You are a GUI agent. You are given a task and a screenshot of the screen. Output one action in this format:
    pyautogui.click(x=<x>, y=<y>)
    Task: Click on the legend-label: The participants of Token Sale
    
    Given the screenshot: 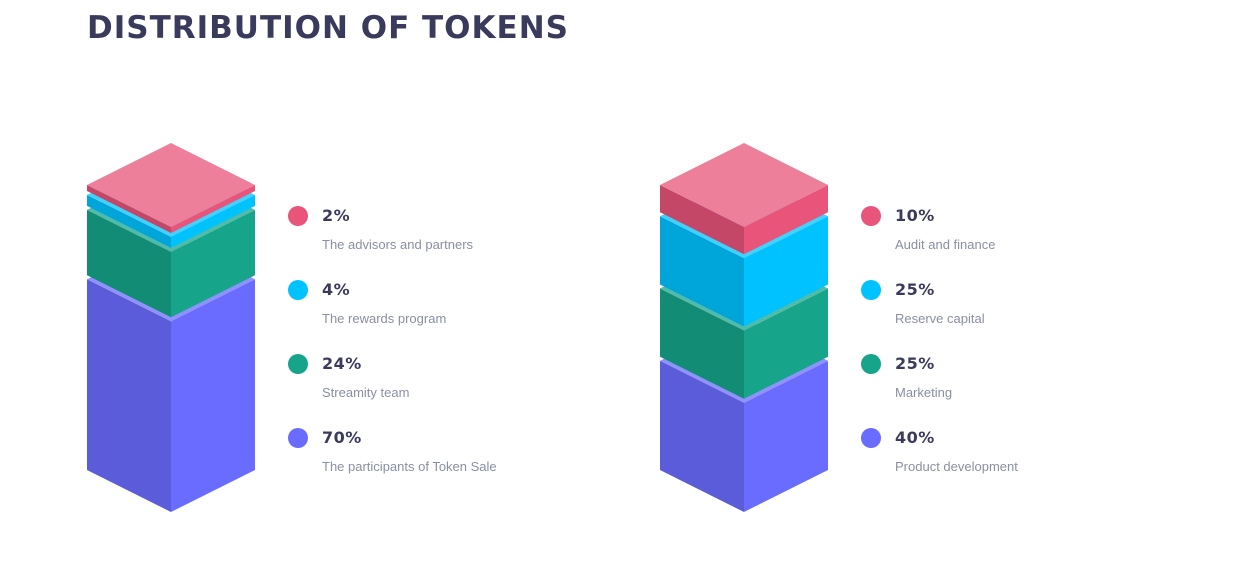 What is the action you would take?
    pyautogui.click(x=409, y=466)
    